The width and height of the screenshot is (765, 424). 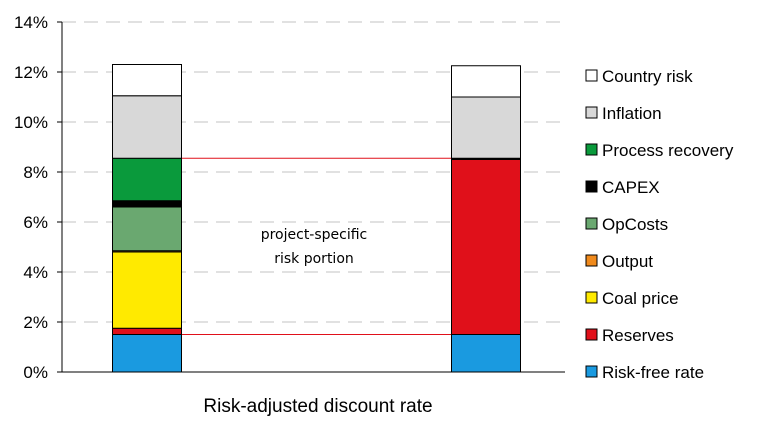 I want to click on y-tick-label: 14%, so click(x=31, y=22).